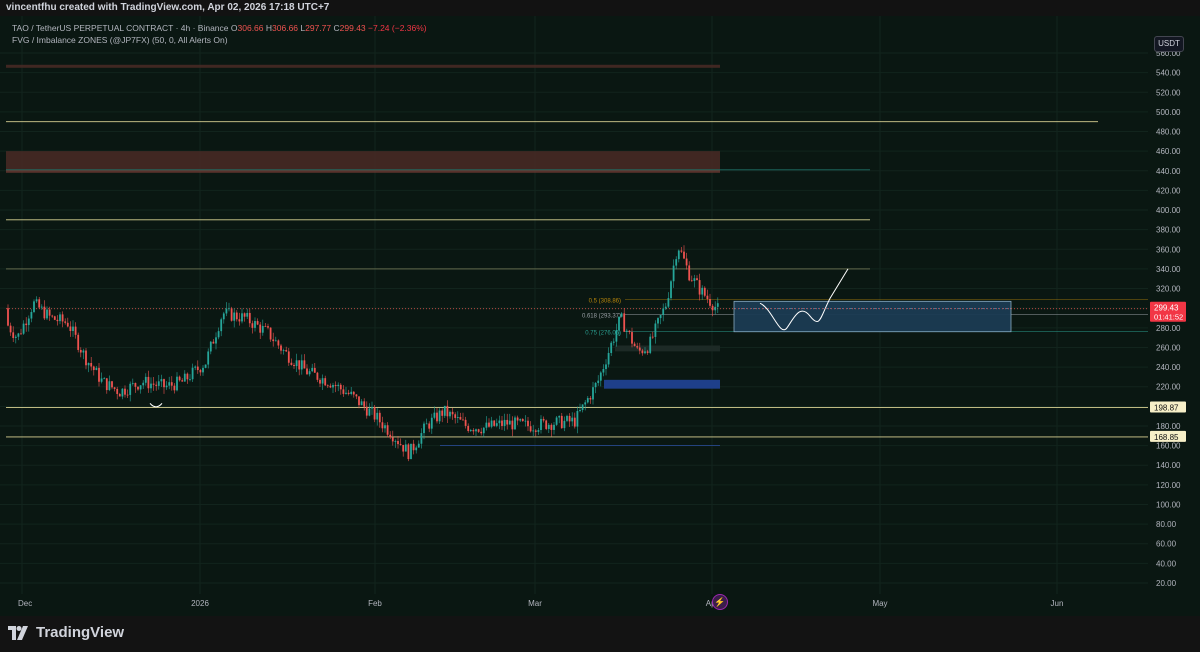 The width and height of the screenshot is (1200, 652). I want to click on level-price-tag: 198.87, so click(1166, 407).